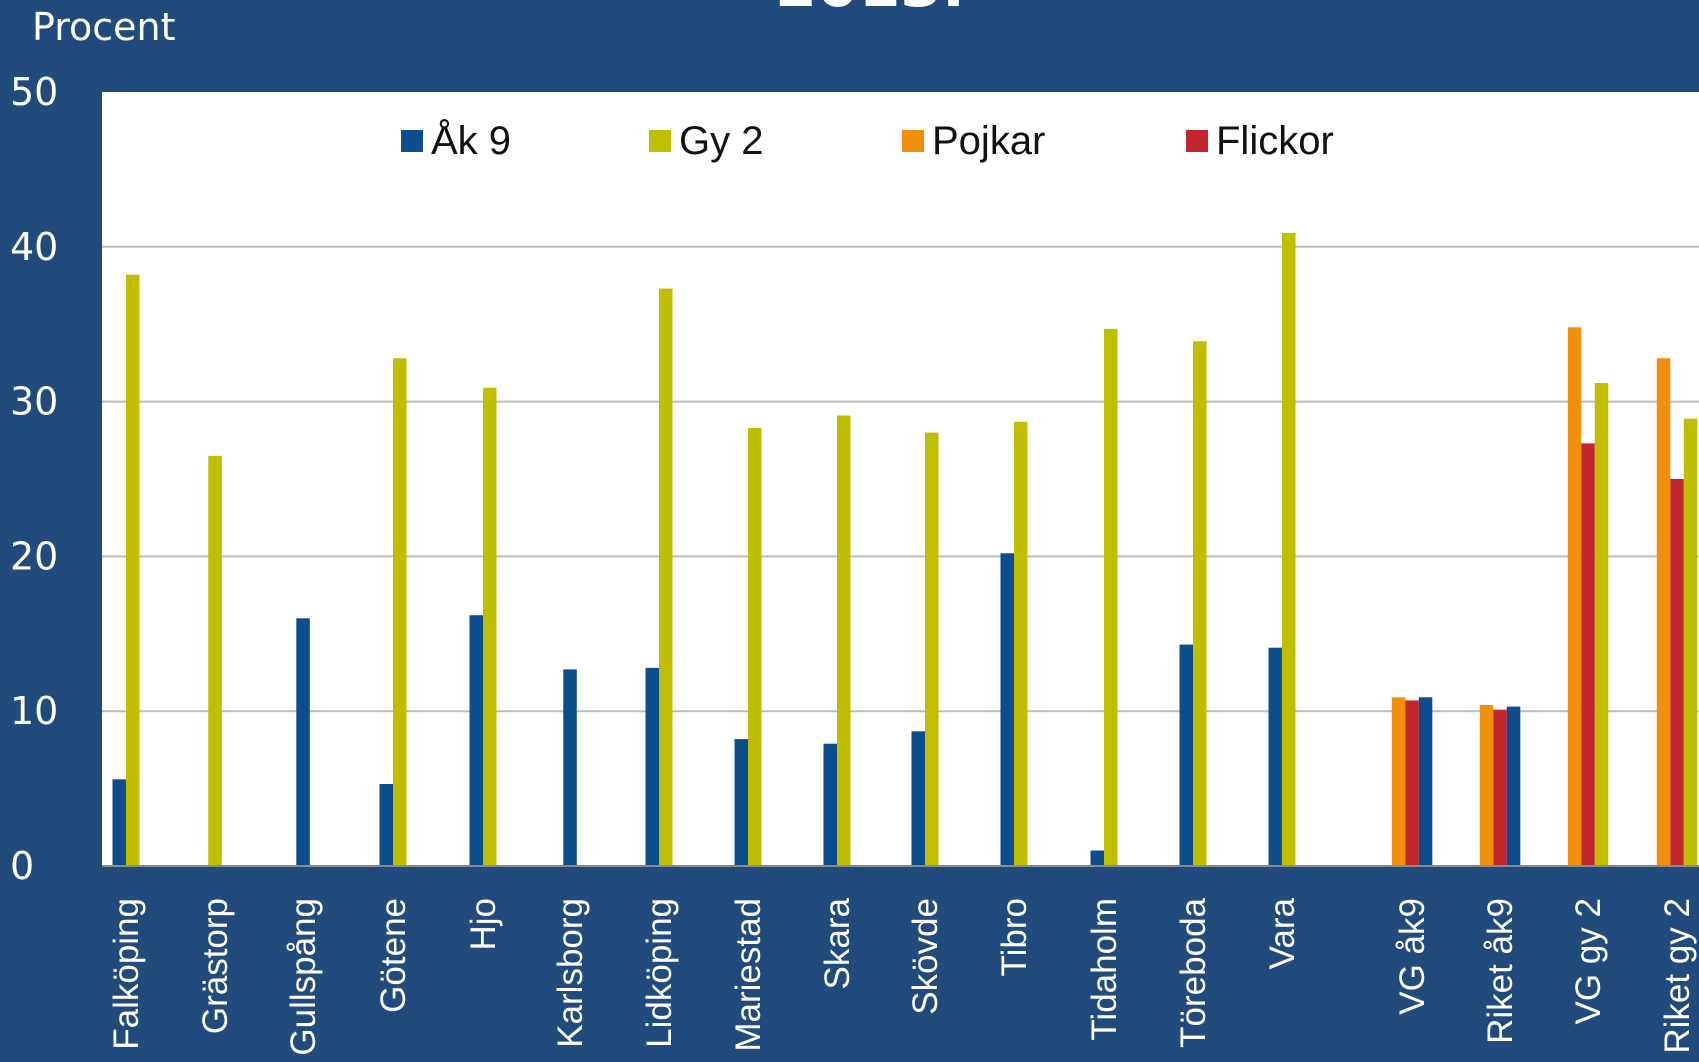 The image size is (1699, 1062). I want to click on x-tick-label: Hjo, so click(483, 924).